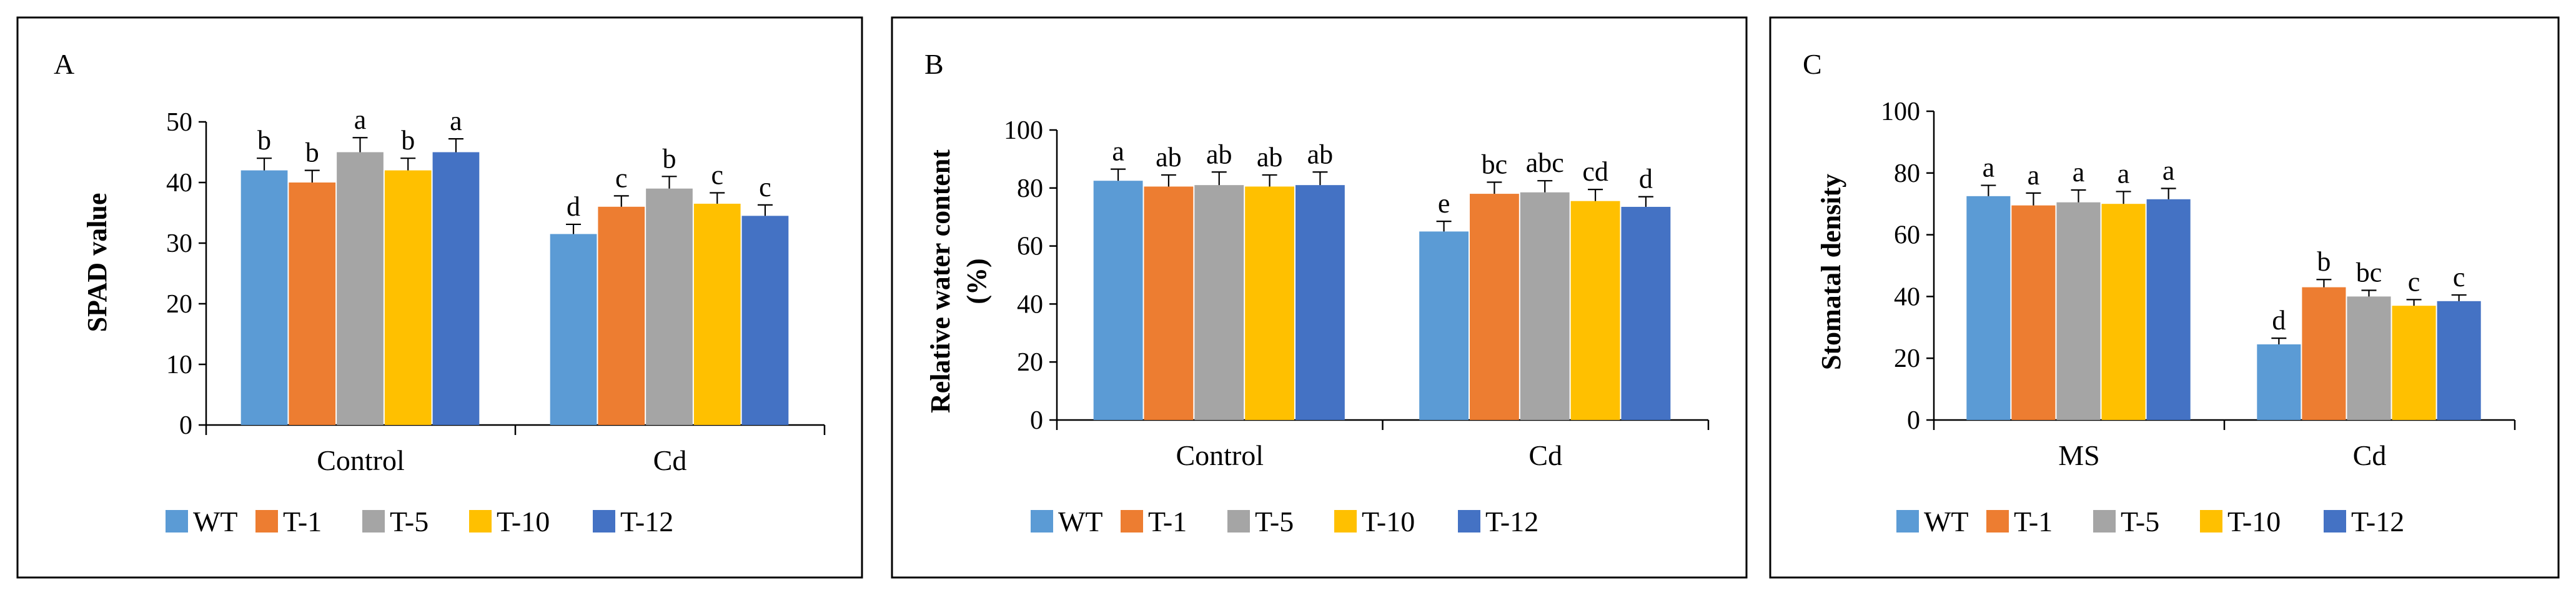  What do you see at coordinates (179, 122) in the screenshot?
I see `y-tick-label: 50` at bounding box center [179, 122].